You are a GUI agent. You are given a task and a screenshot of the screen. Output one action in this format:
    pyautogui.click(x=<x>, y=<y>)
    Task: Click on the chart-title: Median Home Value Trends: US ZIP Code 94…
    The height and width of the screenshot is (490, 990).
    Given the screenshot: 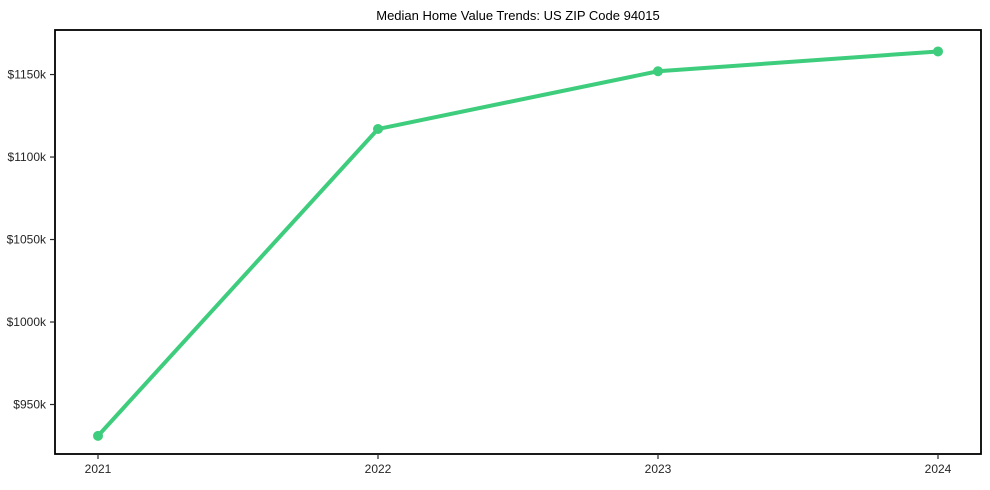 What is the action you would take?
    pyautogui.click(x=518, y=15)
    